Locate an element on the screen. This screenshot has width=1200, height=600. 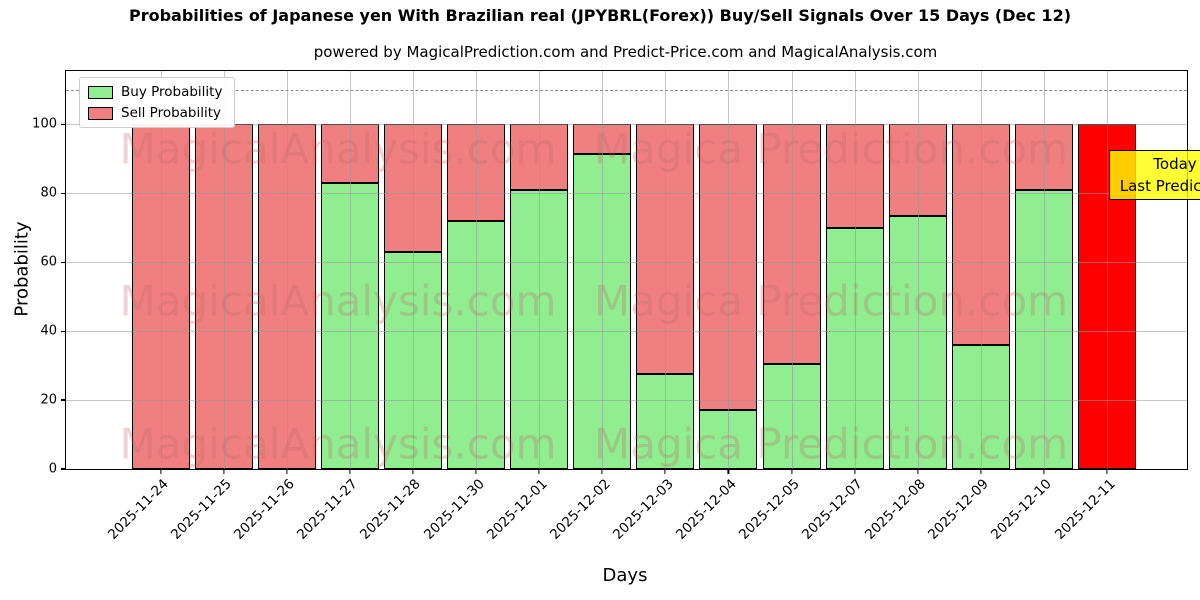
legend-label: Sell Probability is located at coordinates (171, 113).